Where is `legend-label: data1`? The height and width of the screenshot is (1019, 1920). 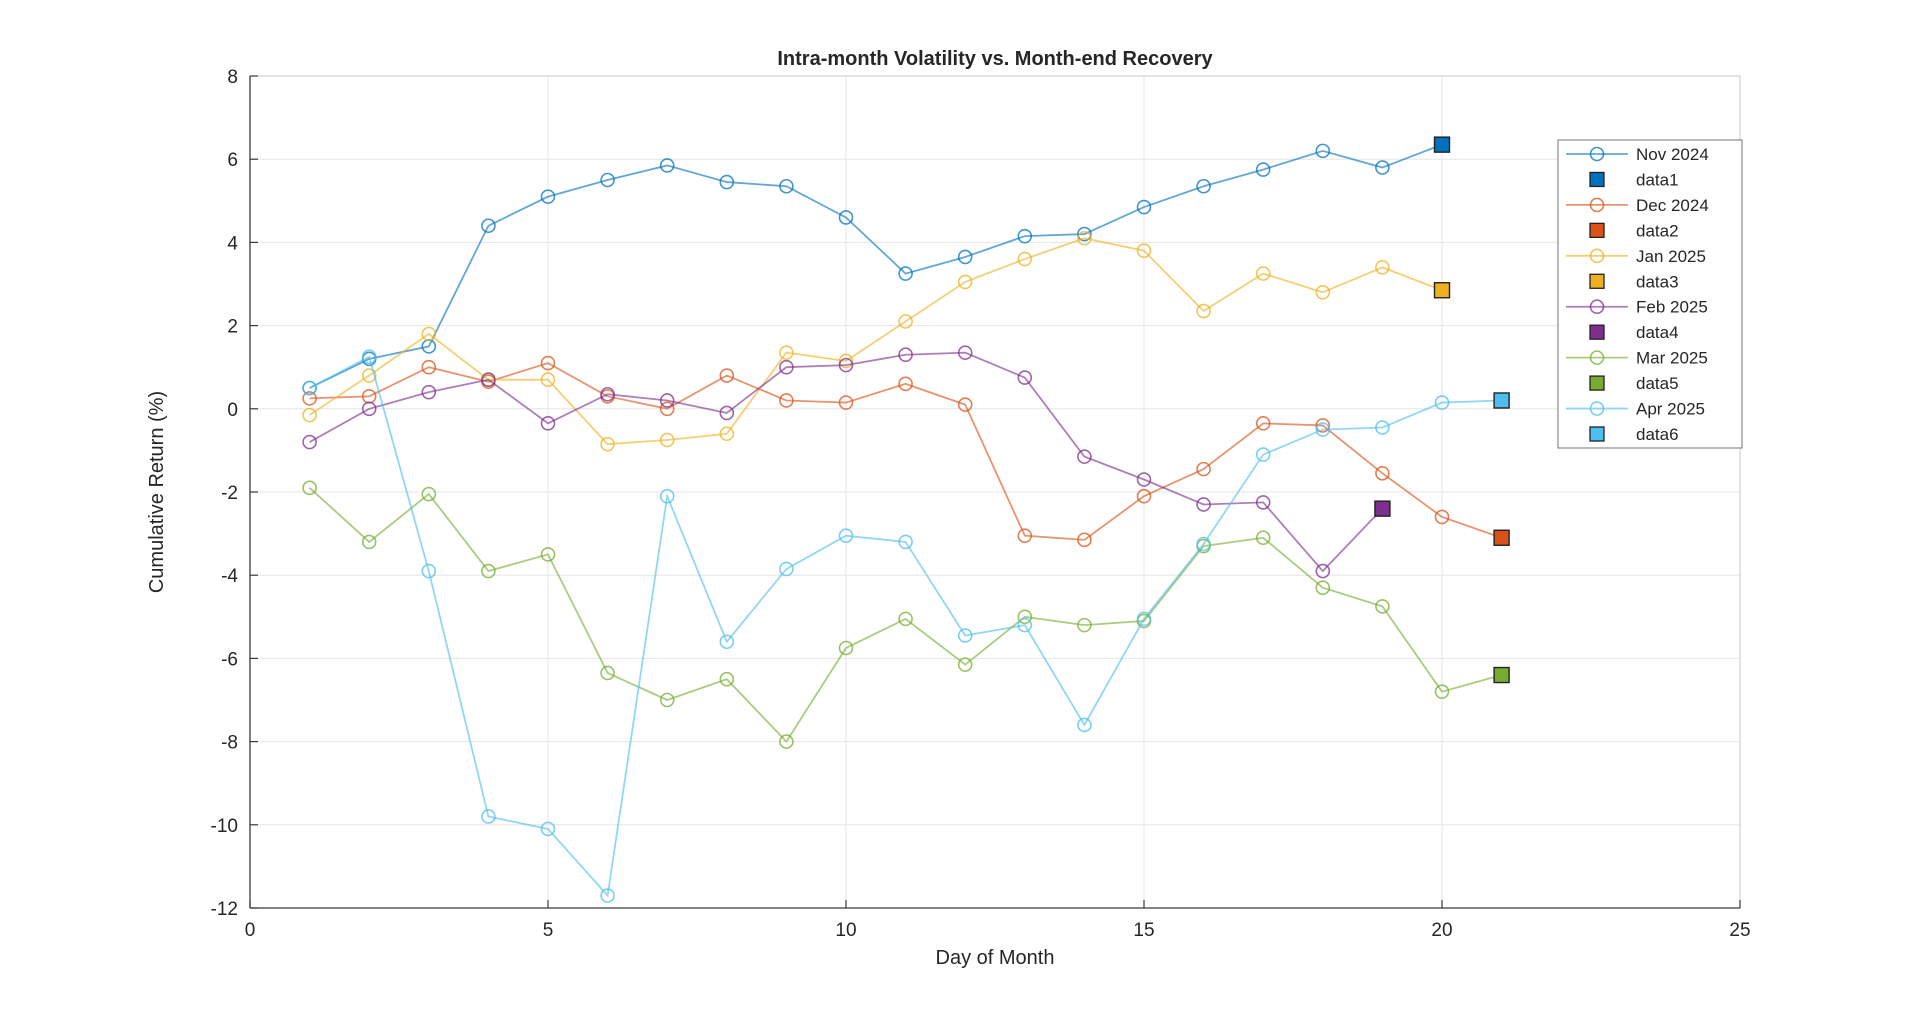 legend-label: data1 is located at coordinates (1657, 179).